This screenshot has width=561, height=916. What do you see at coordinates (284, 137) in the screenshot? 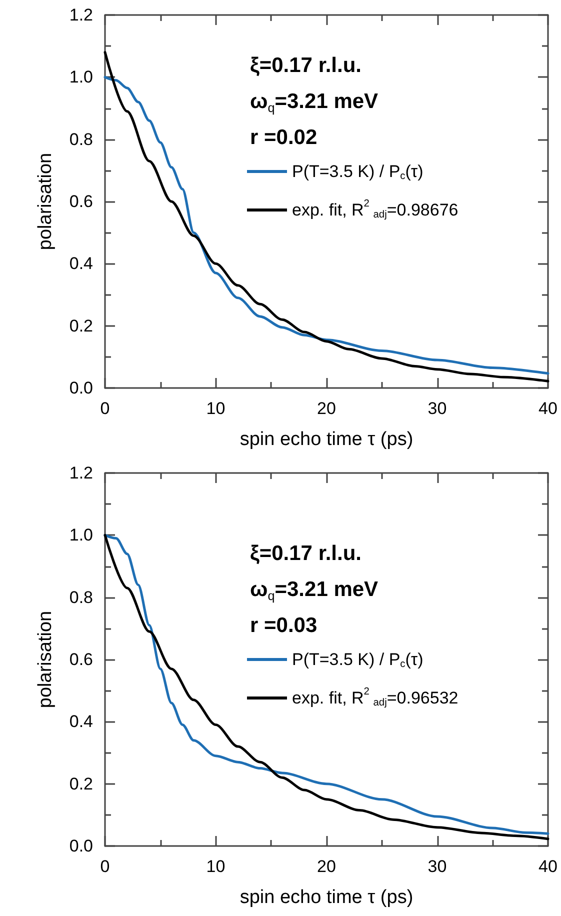
I see `annotation: r =0.02` at bounding box center [284, 137].